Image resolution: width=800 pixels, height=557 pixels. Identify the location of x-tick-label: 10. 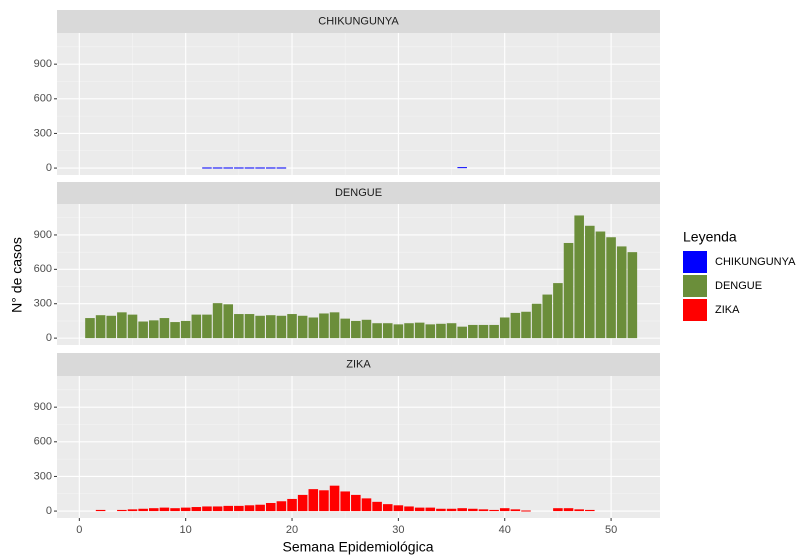
(186, 530).